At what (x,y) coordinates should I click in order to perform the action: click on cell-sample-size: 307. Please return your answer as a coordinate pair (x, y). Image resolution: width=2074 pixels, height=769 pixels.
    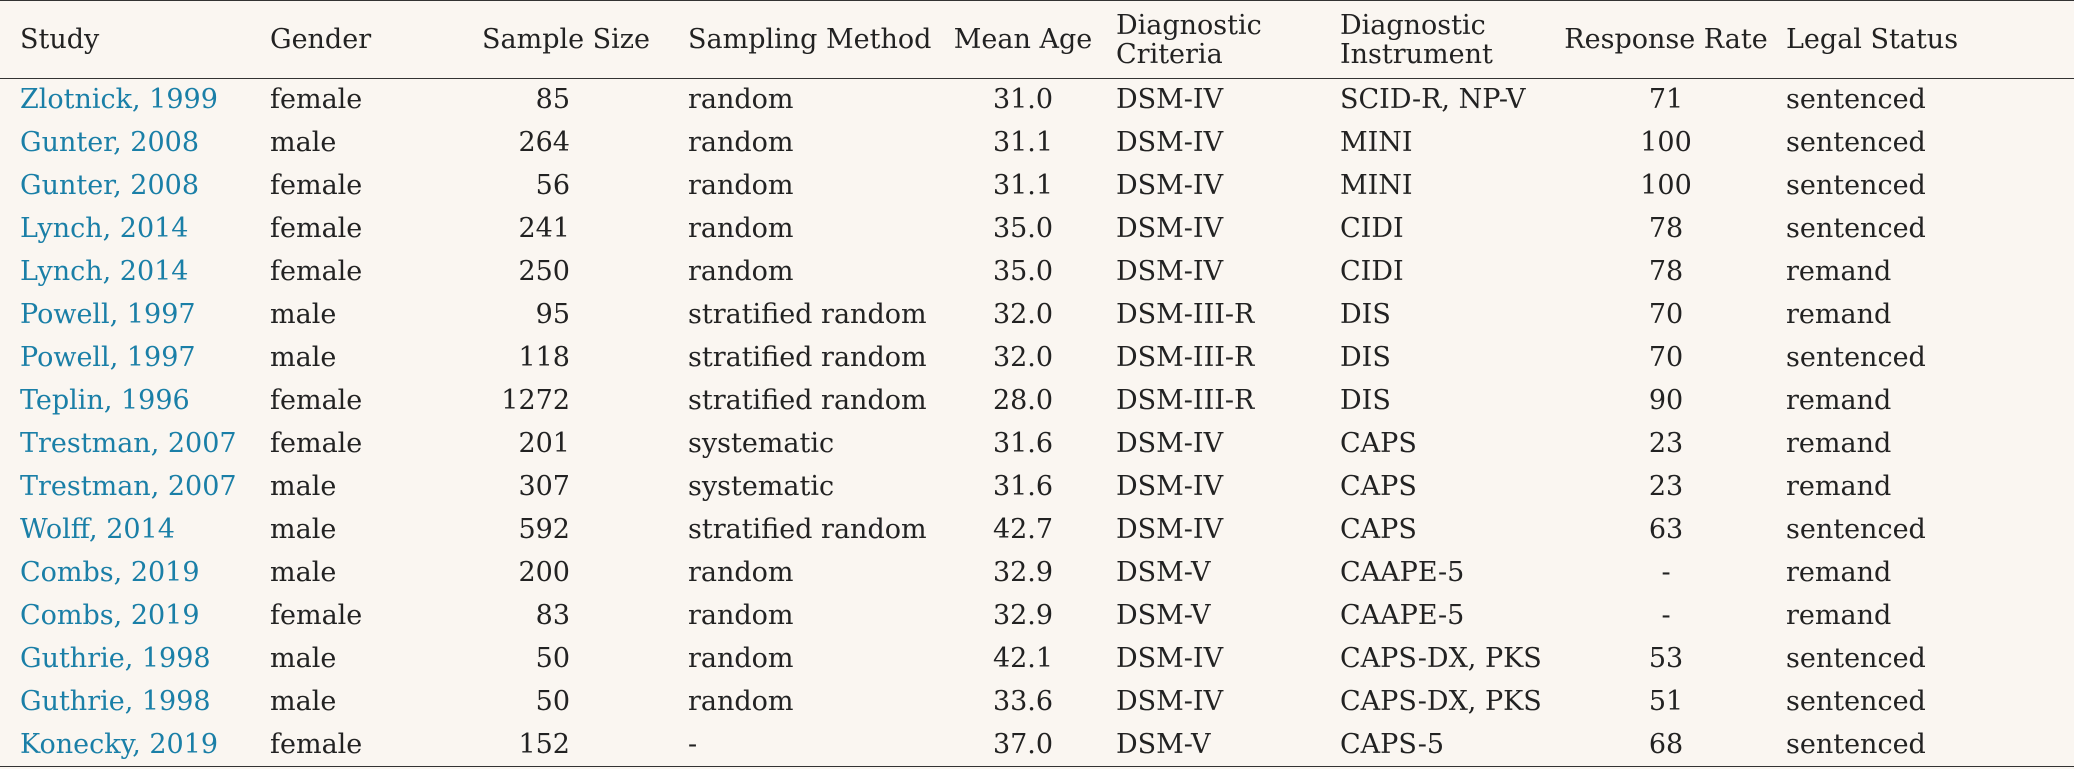
    Looking at the image, I should click on (544, 486).